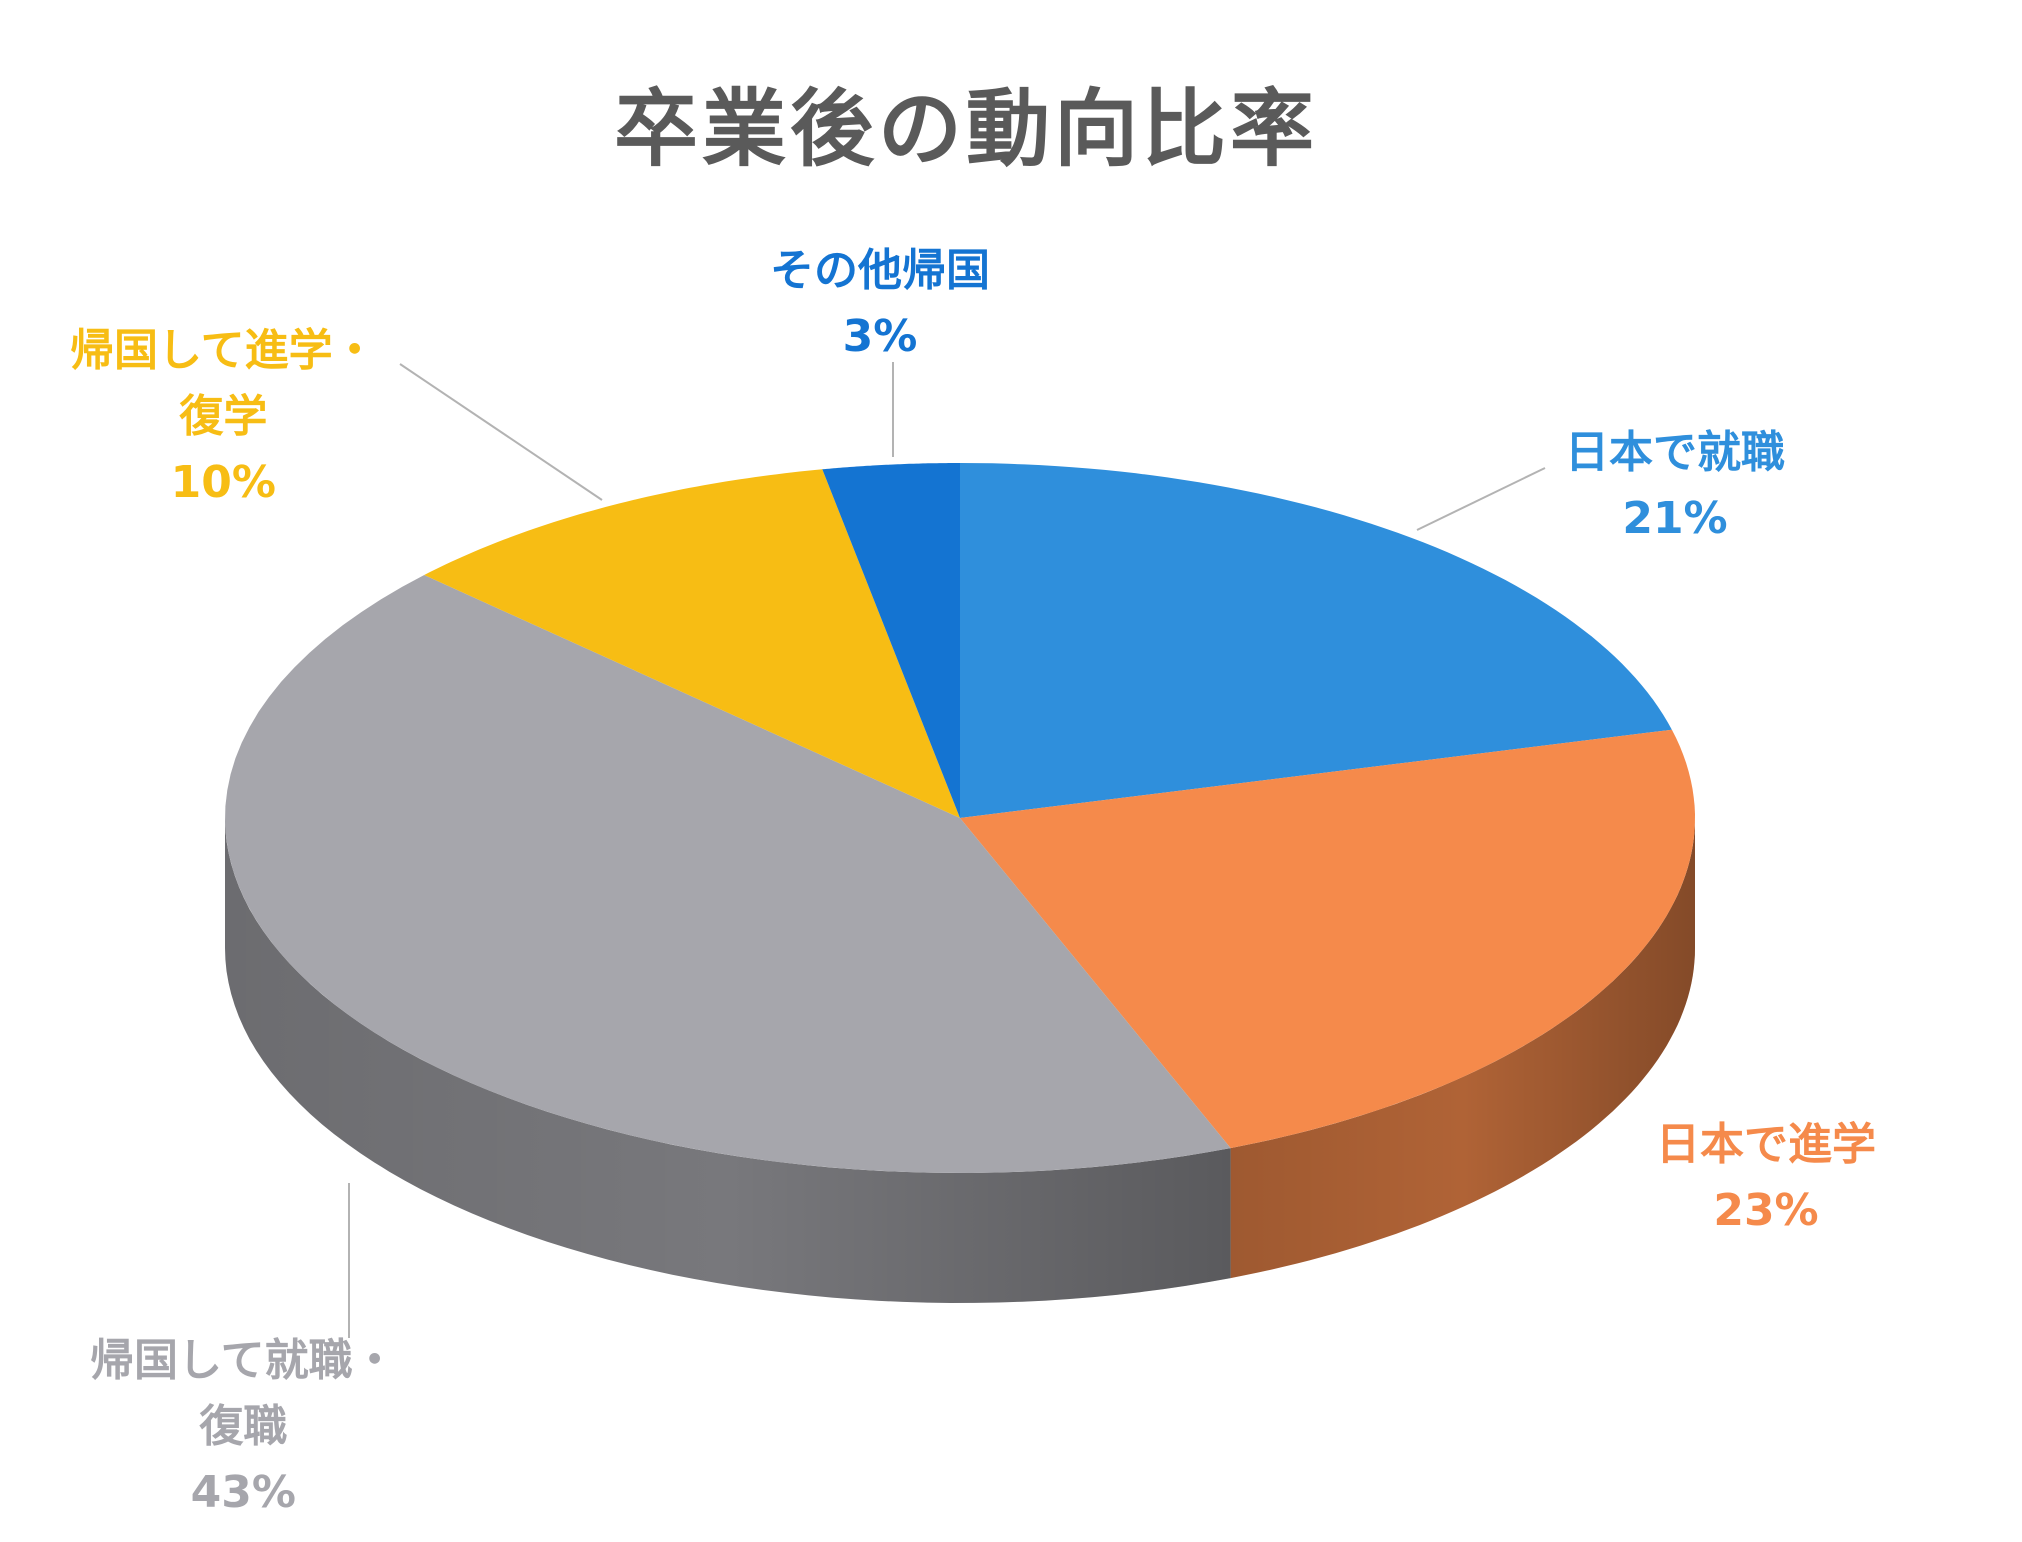 Image resolution: width=2022 pixels, height=1542 pixels. What do you see at coordinates (1462, 1048) in the screenshot?
I see `pie-side-shading` at bounding box center [1462, 1048].